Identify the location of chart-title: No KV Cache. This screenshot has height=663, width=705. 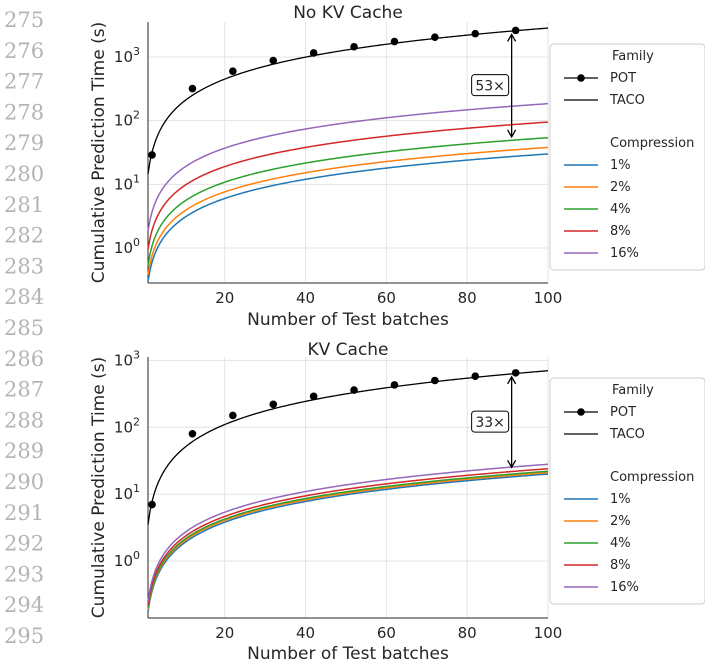
(348, 13).